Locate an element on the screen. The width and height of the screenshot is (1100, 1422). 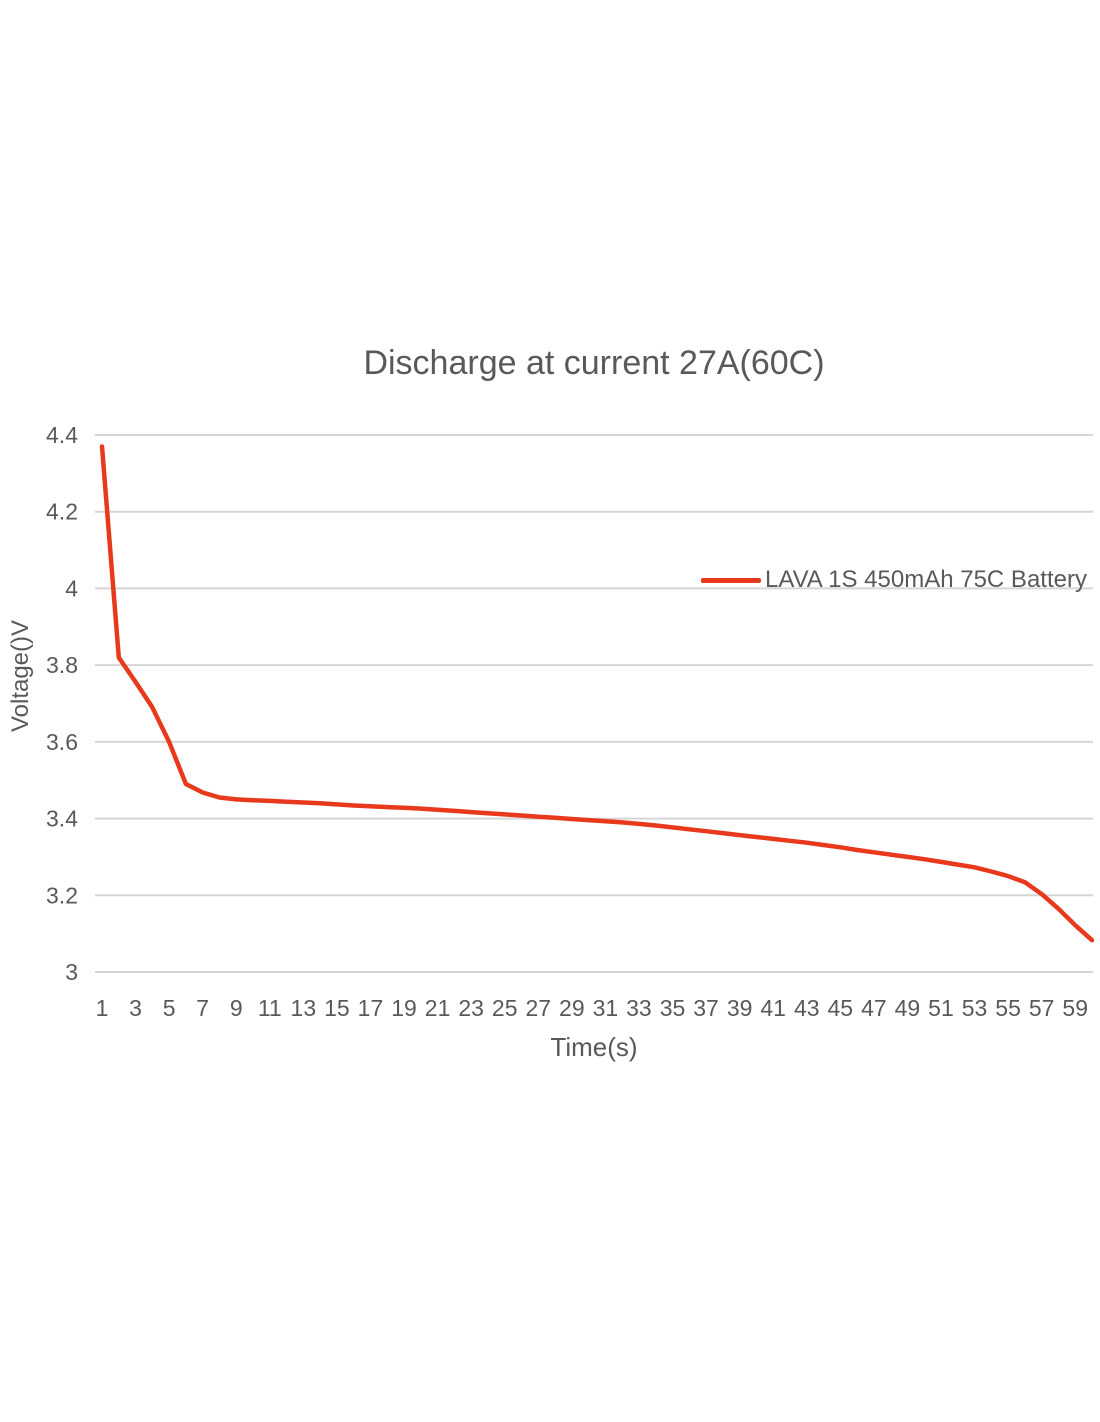
x-tick-label: 43 is located at coordinates (807, 1008).